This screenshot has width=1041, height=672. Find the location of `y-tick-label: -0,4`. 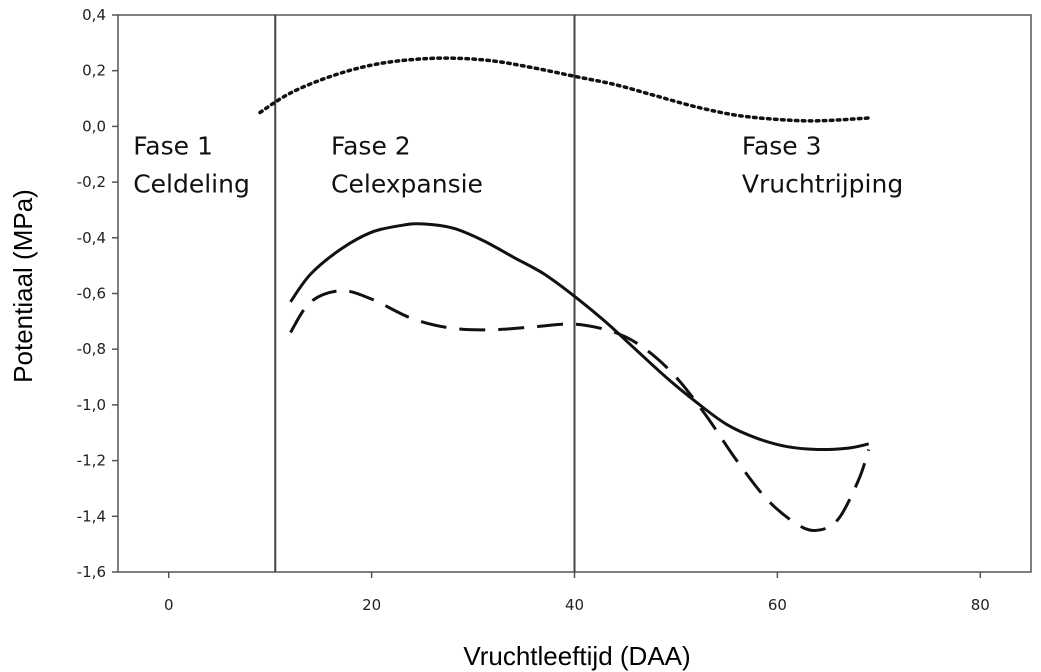

y-tick-label: -0,4 is located at coordinates (91, 238).